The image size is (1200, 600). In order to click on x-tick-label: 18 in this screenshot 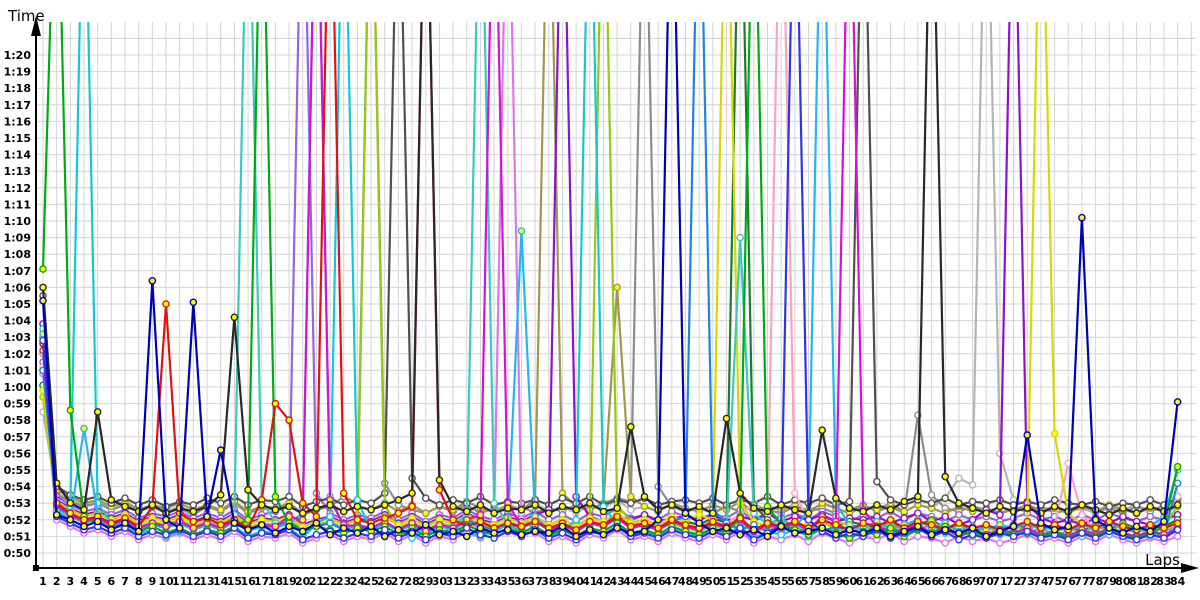, I will do `click(275, 581)`.